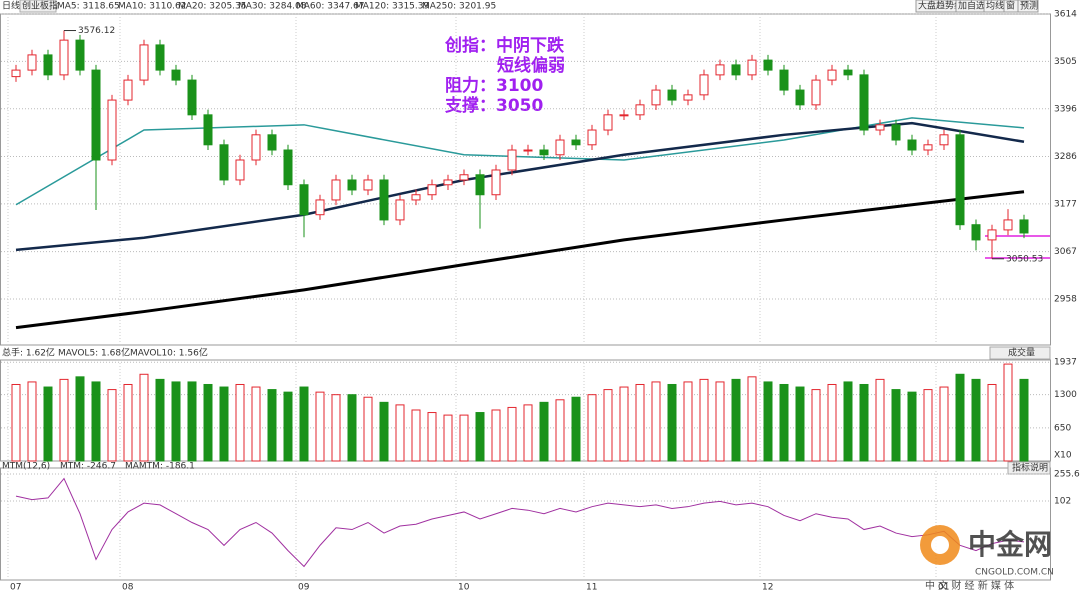  I want to click on help-button, so click(1029, 468).